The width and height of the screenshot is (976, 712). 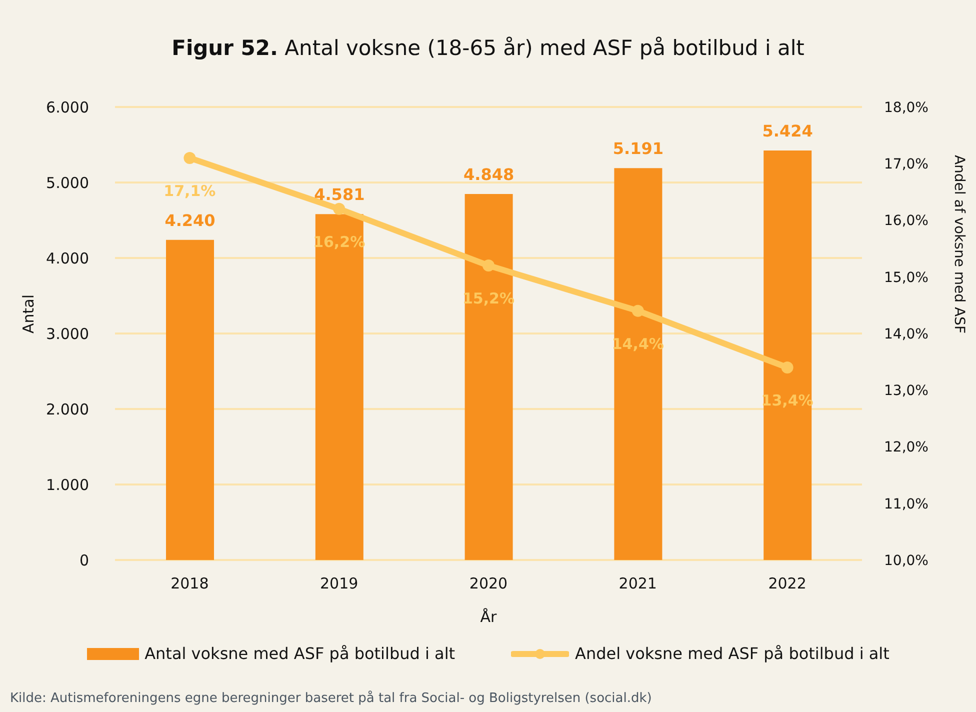 I want to click on y2-tick-label: 12,0%, so click(x=906, y=448).